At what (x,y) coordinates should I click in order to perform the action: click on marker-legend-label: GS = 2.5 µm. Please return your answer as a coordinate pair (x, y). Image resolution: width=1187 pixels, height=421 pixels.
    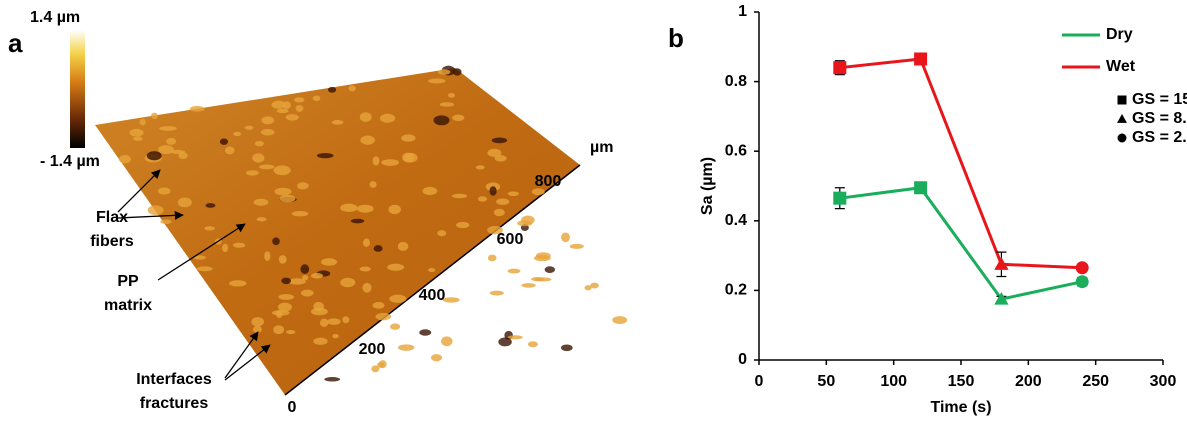
    Looking at the image, I should click on (1159, 137).